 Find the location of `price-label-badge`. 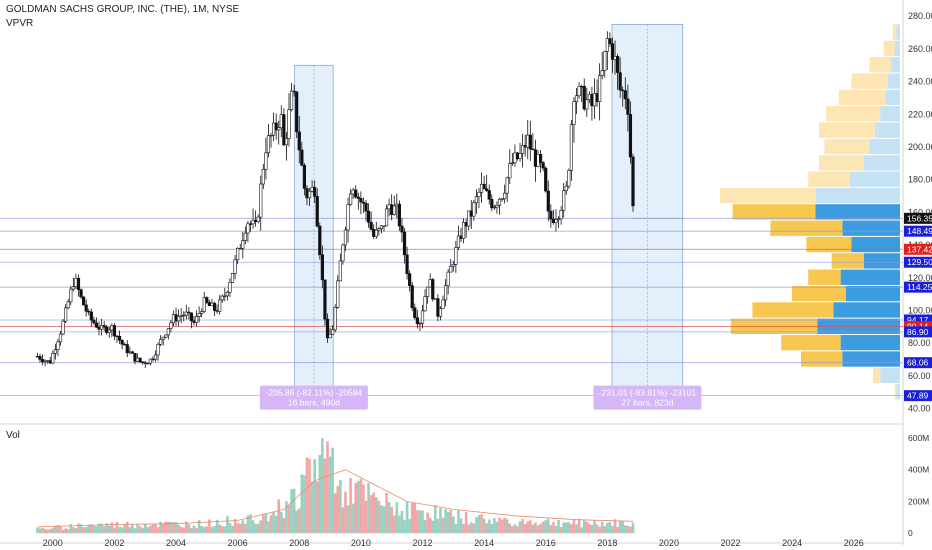

price-label-badge is located at coordinates (918, 249).